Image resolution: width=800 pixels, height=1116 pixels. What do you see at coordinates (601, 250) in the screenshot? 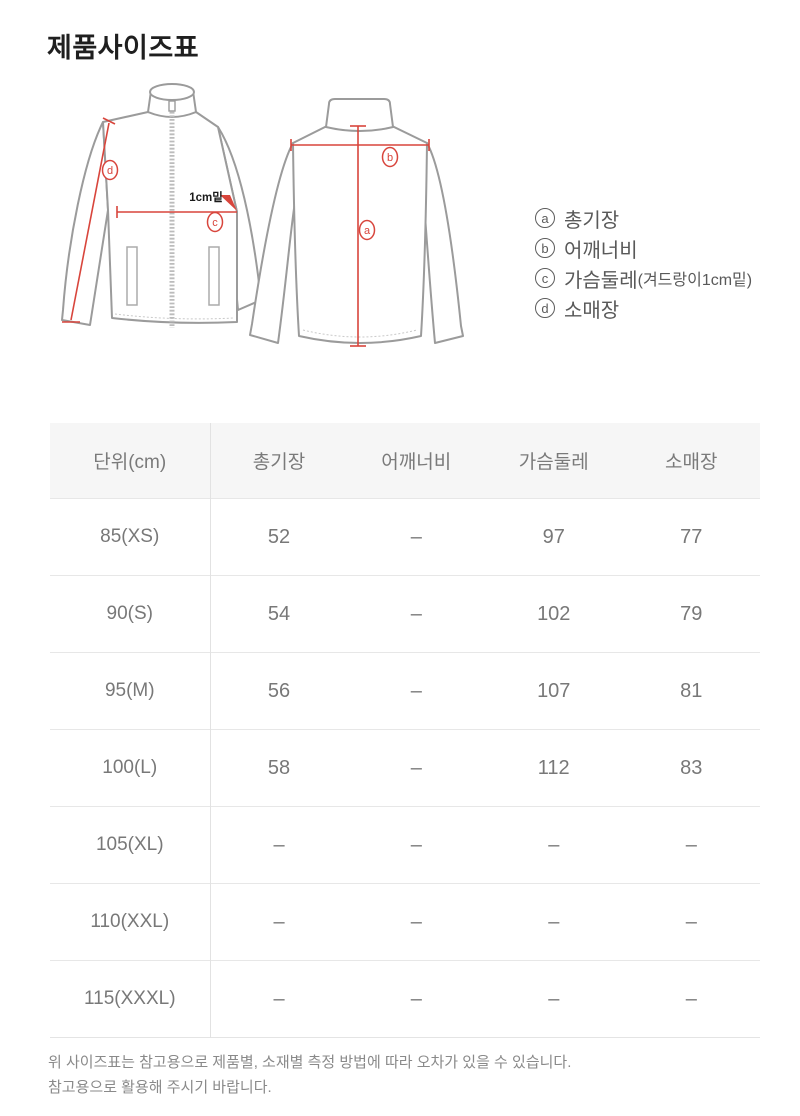
I see `legend-label-b: 어깨너비` at bounding box center [601, 250].